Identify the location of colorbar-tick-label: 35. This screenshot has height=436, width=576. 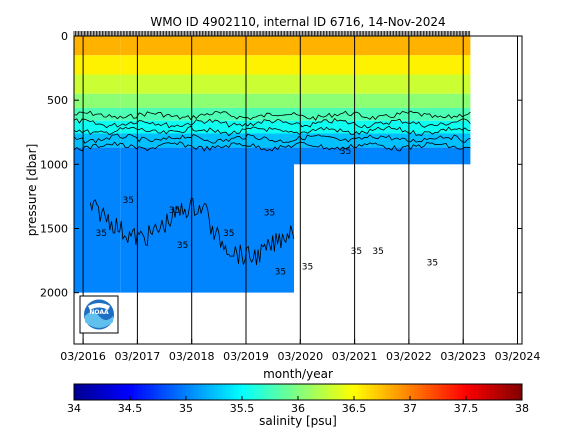
(186, 408).